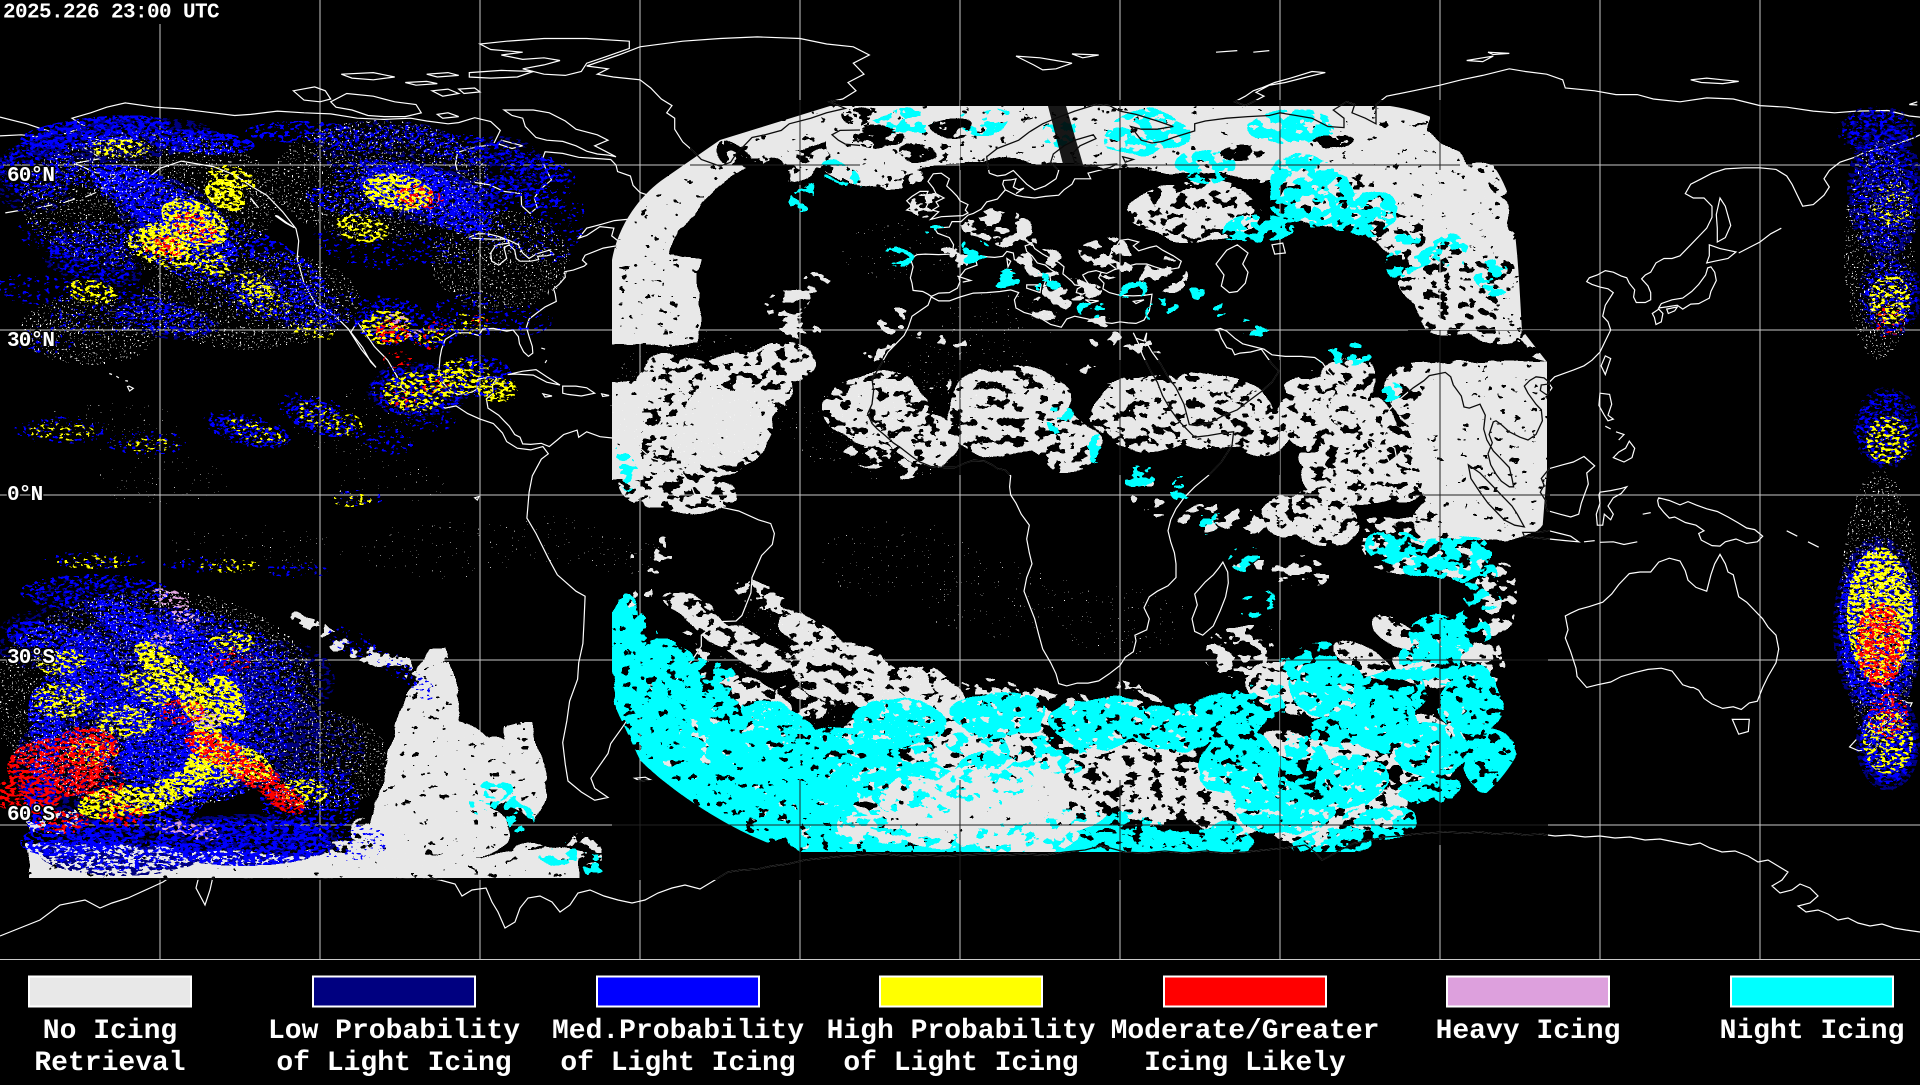  What do you see at coordinates (30, 176) in the screenshot?
I see `svg-text: 60°N` at bounding box center [30, 176].